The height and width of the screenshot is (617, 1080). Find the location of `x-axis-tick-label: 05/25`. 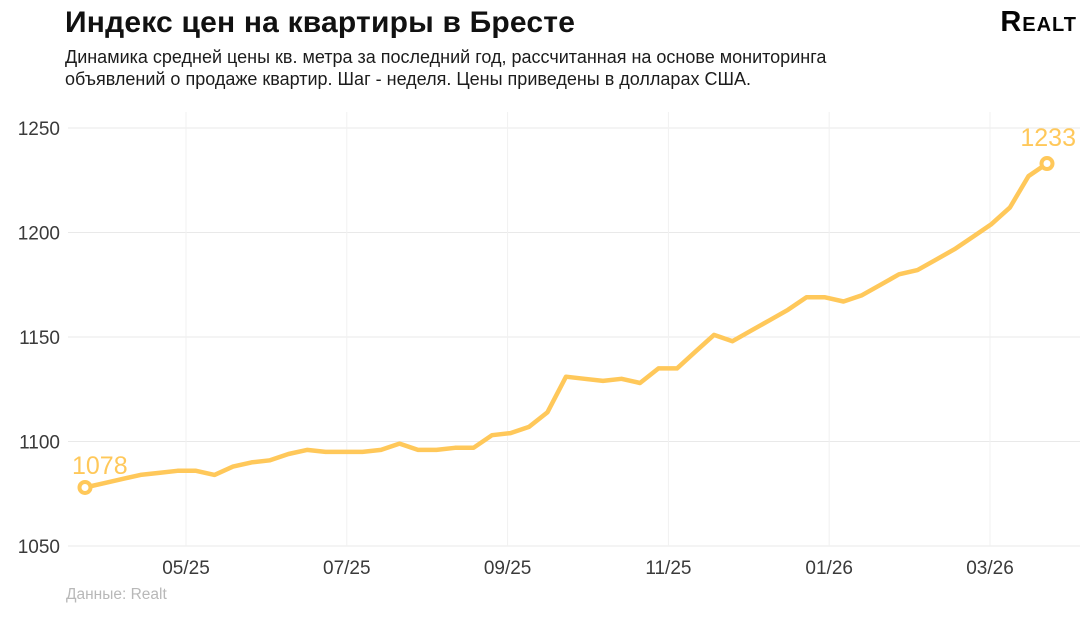

x-axis-tick-label: 05/25 is located at coordinates (186, 568).